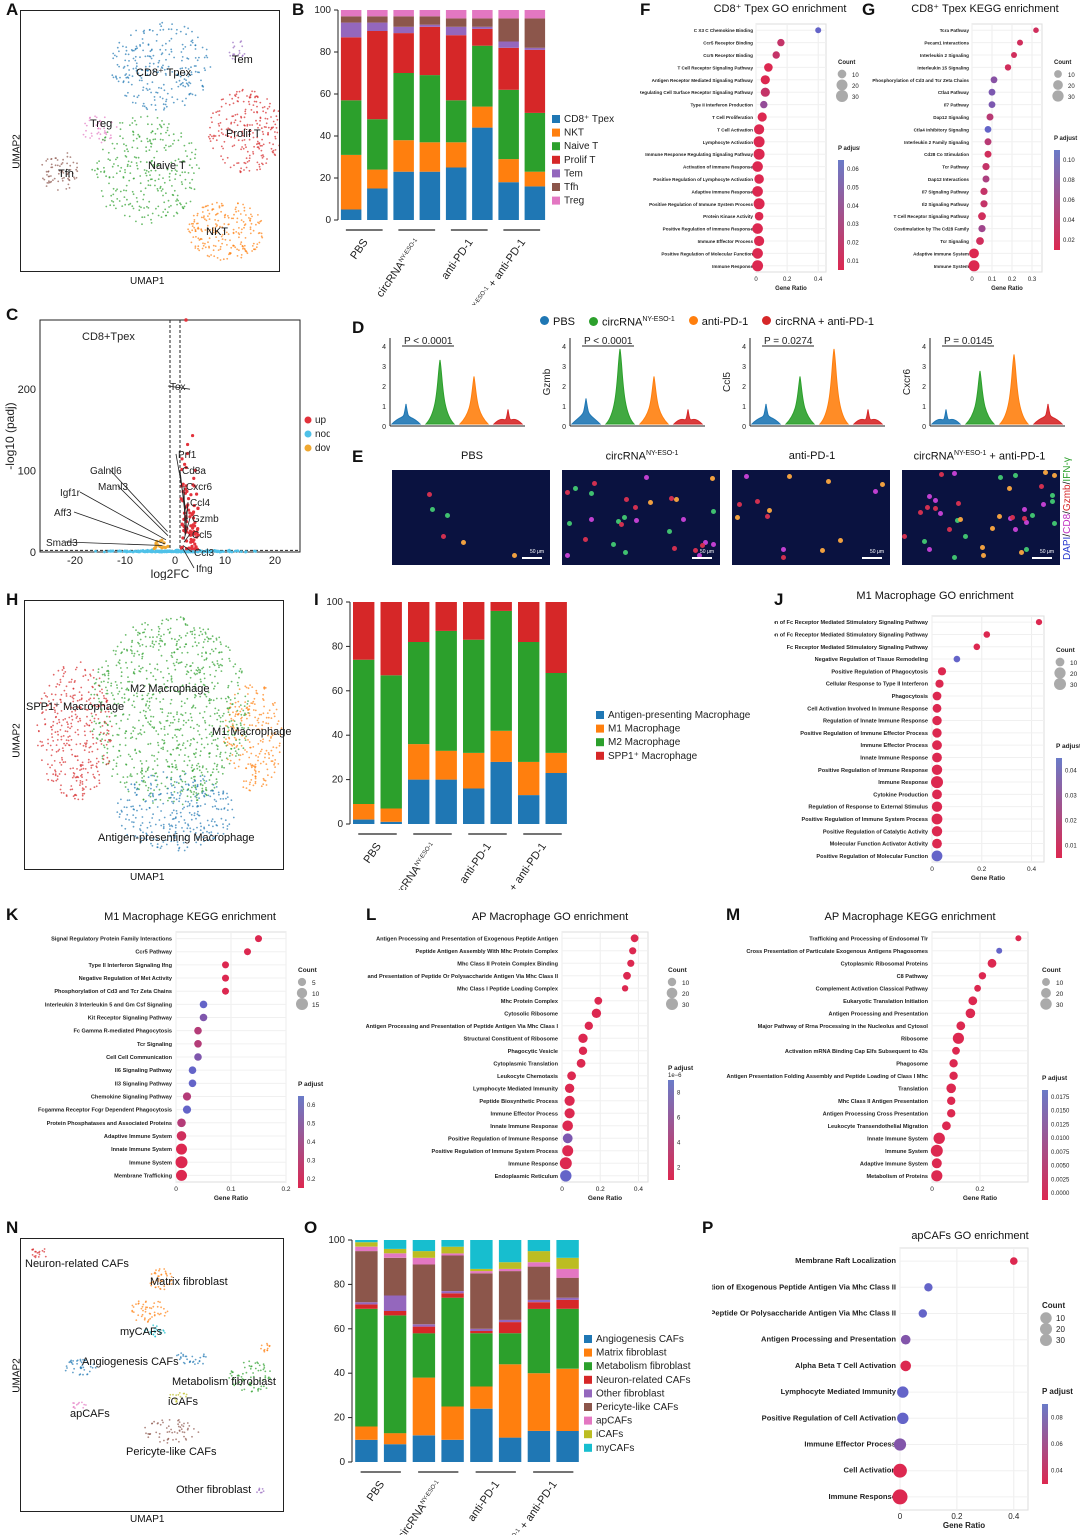  I want to click on term-label: Antigen Processing Cross Presentation, so click(876, 1114).